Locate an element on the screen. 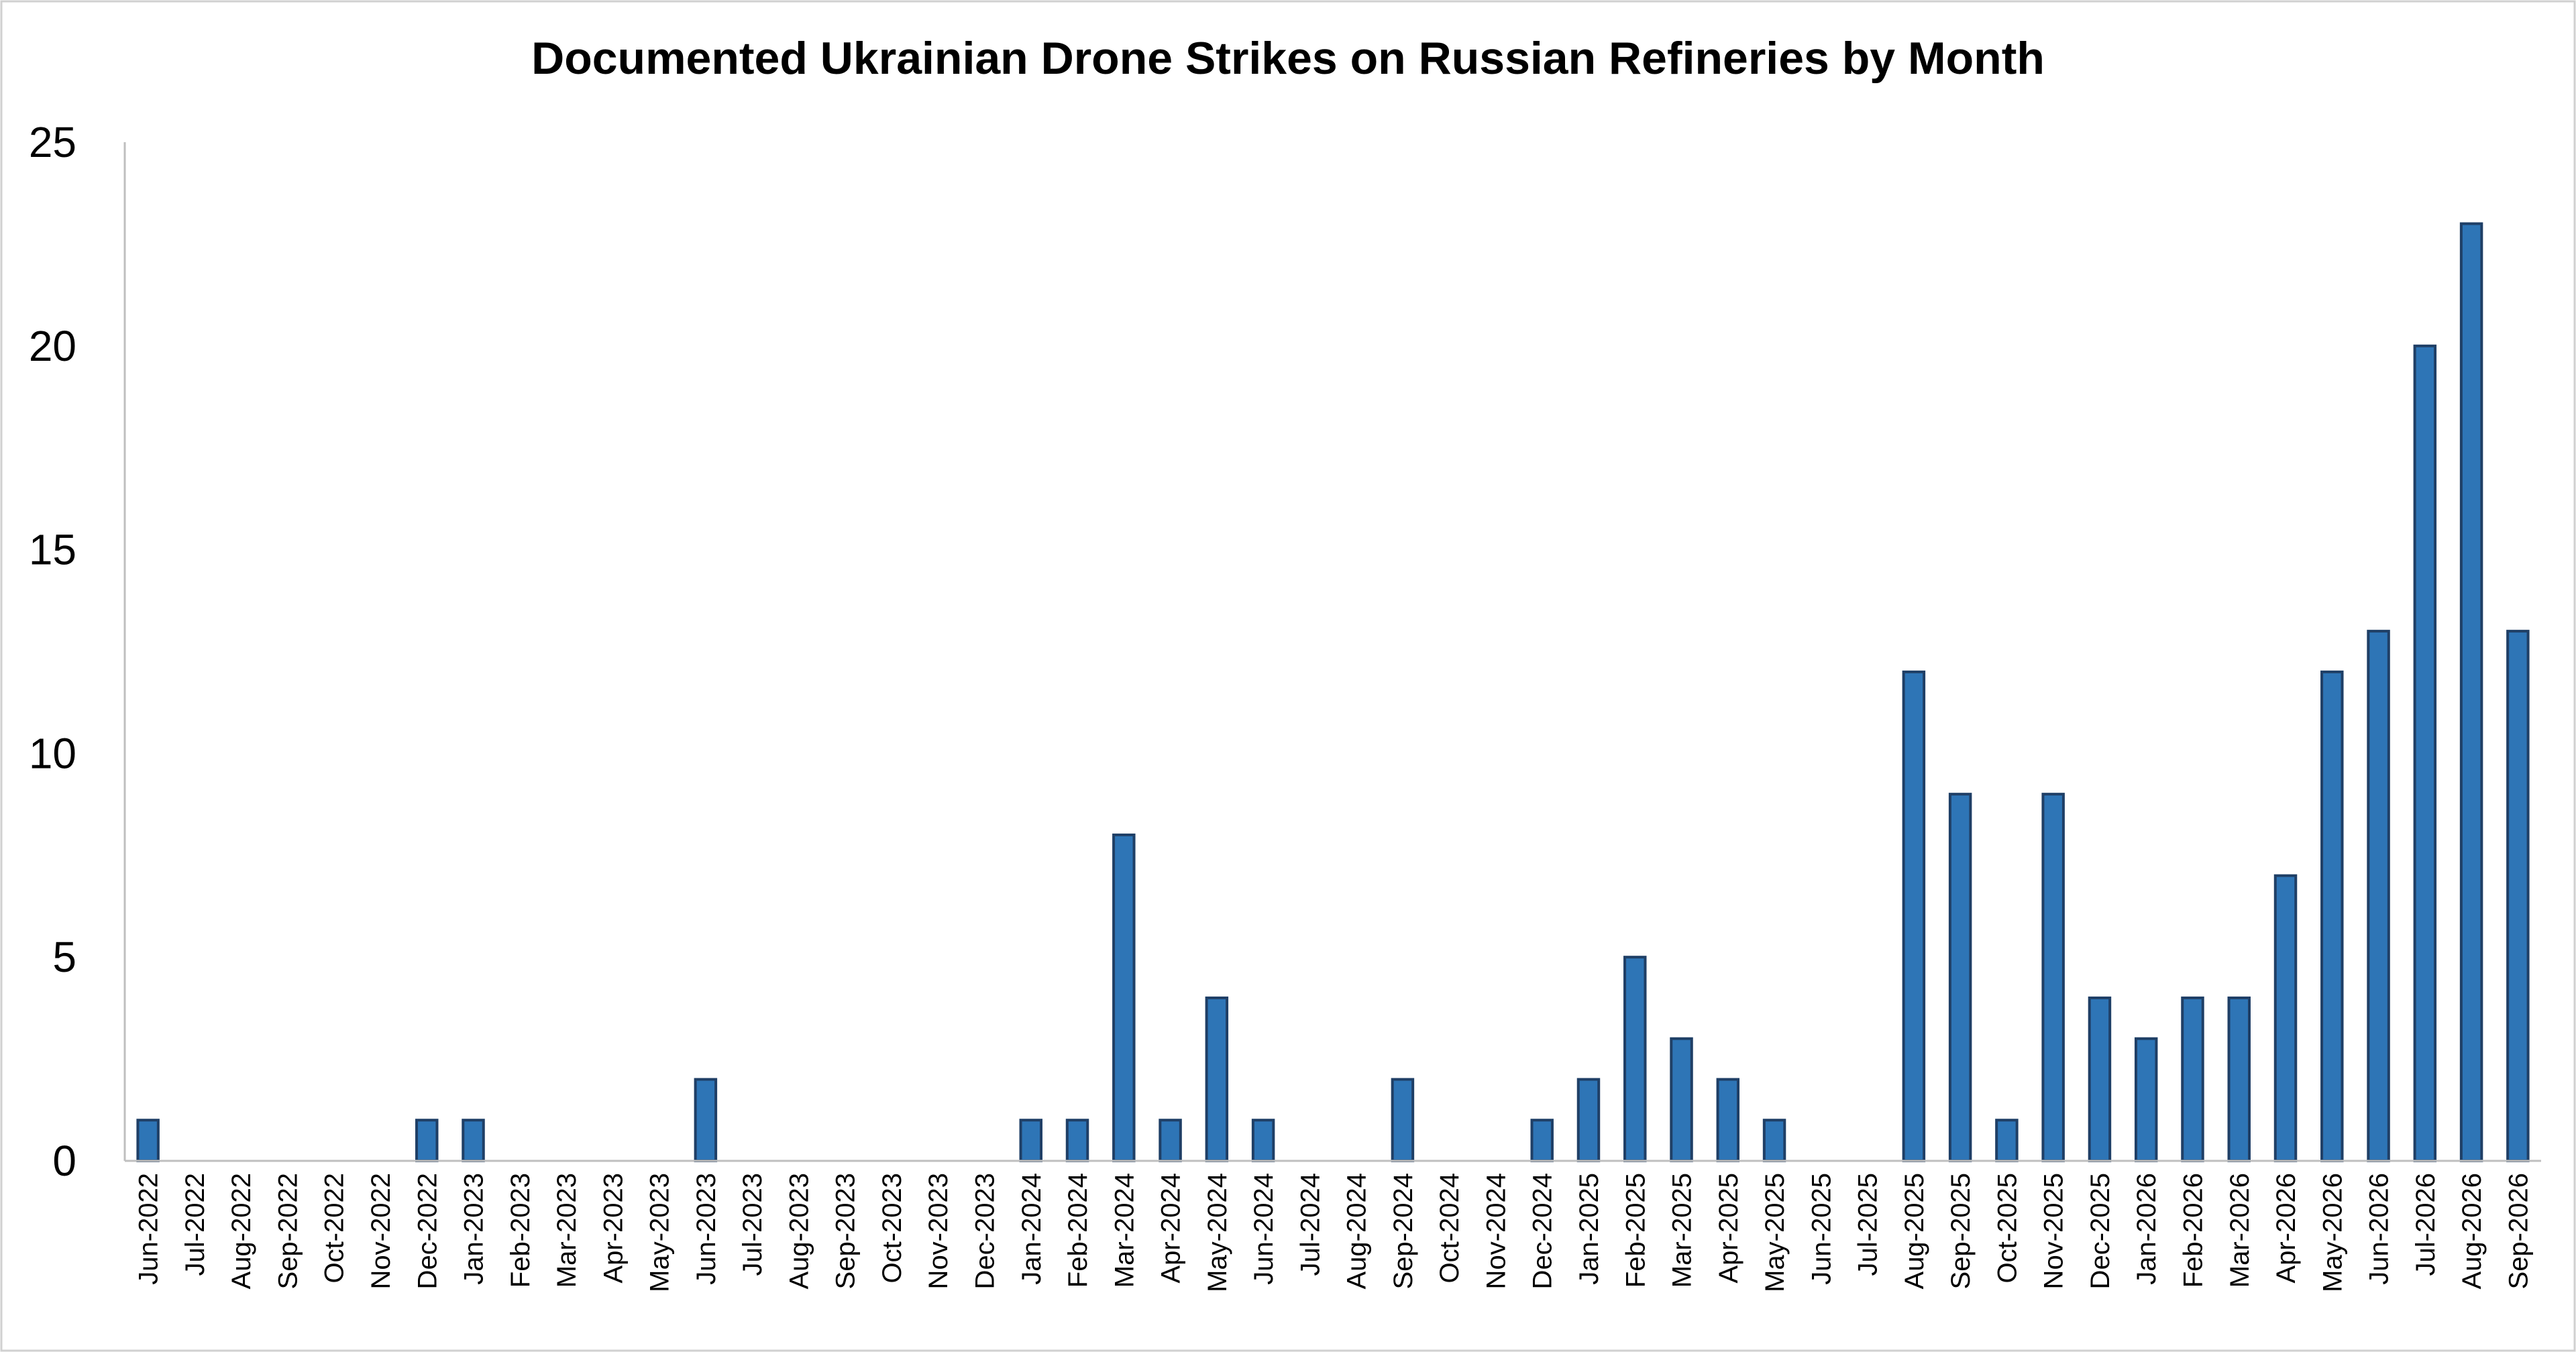  x-tick-label: Sep-2026 is located at coordinates (2518, 1231).